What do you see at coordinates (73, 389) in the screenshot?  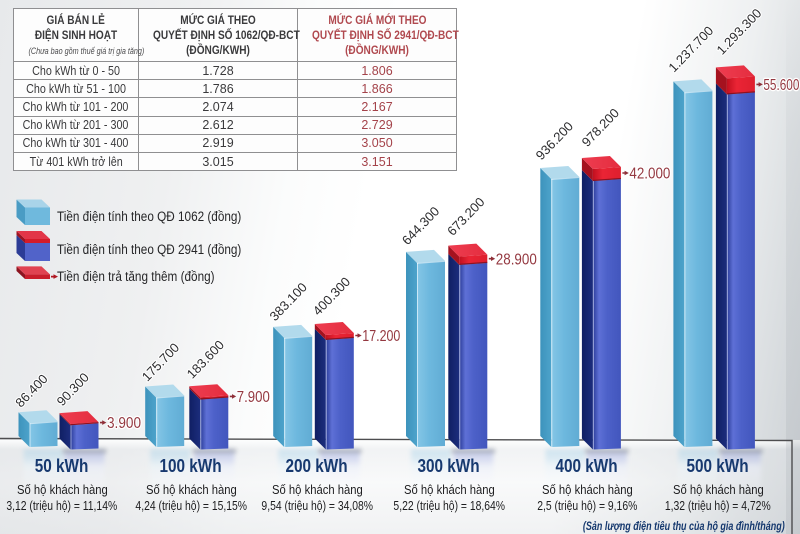 I see `svg-text: 90.300` at bounding box center [73, 389].